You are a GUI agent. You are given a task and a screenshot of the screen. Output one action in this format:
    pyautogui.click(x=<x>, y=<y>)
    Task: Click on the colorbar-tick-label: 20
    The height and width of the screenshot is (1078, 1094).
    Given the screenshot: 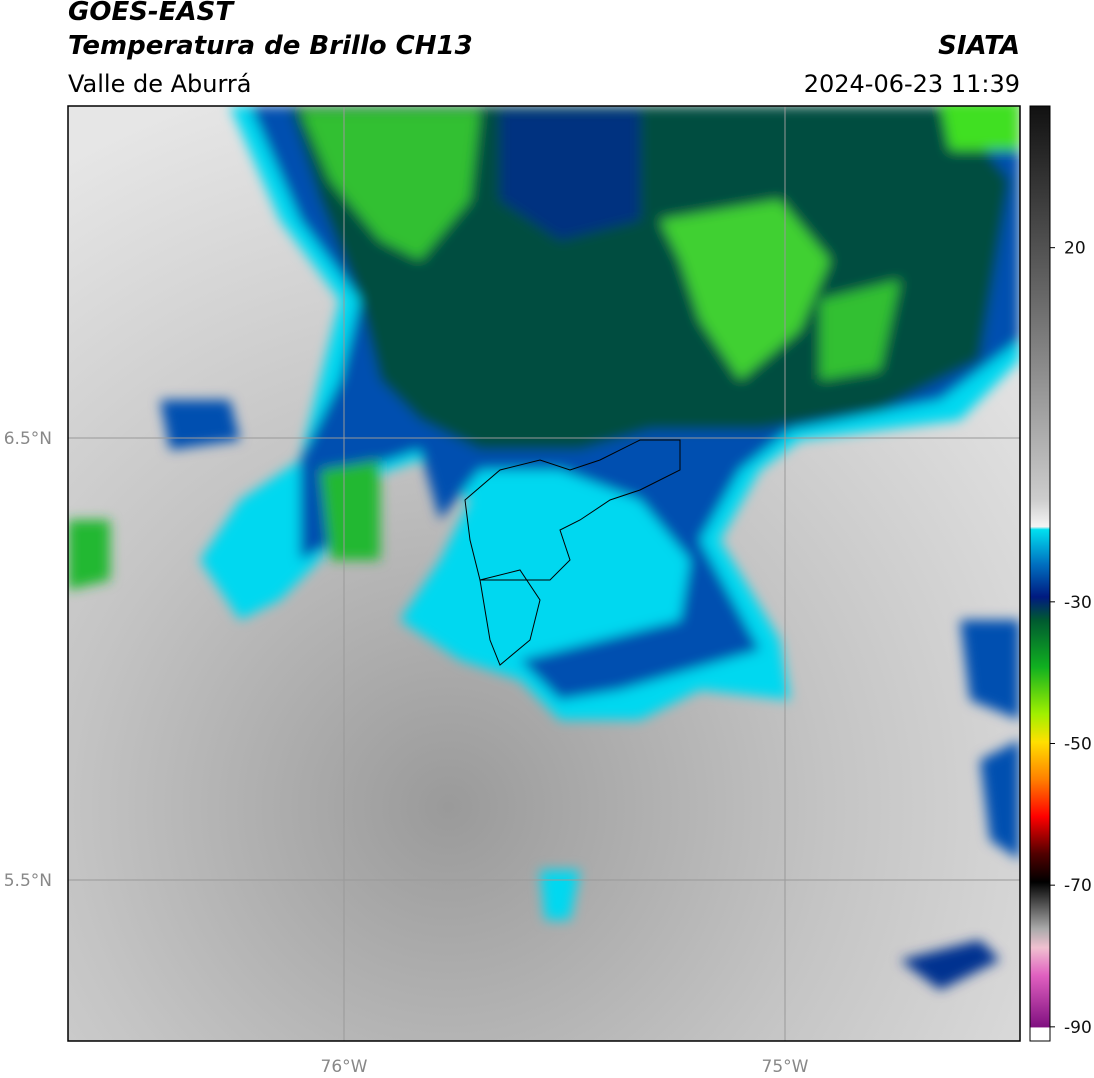 What is the action you would take?
    pyautogui.click(x=1075, y=249)
    